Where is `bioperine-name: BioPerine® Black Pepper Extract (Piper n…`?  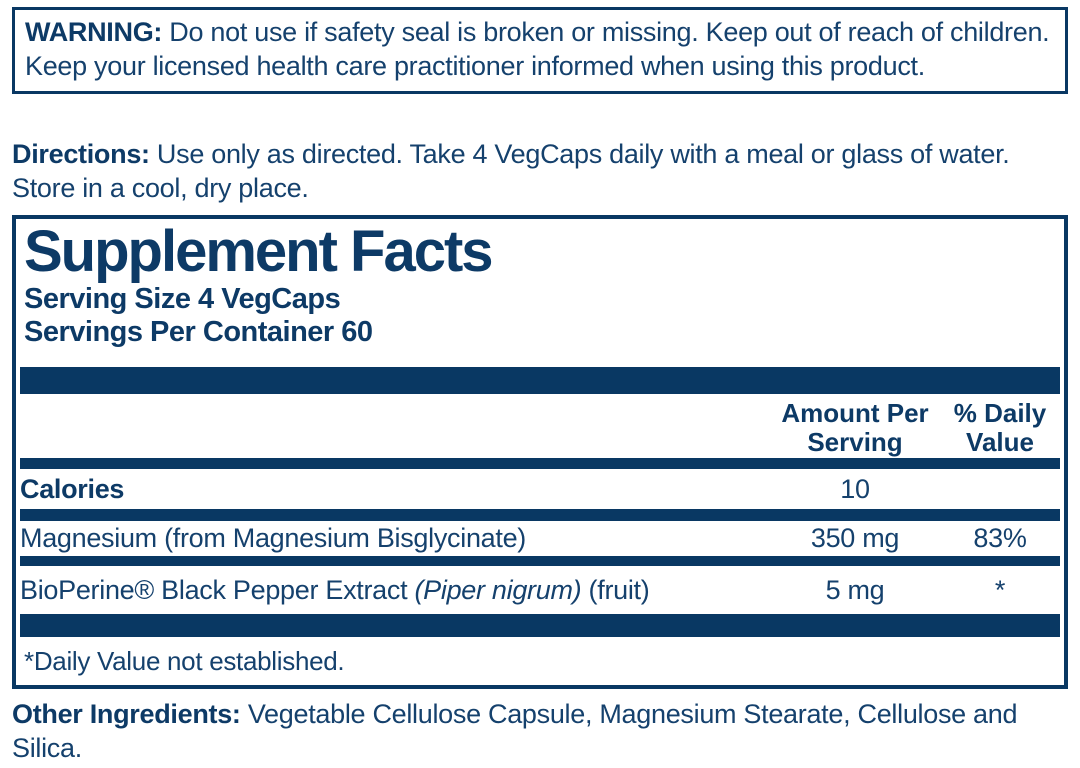 bioperine-name: BioPerine® Black Pepper Extract (Piper n… is located at coordinates (395, 590).